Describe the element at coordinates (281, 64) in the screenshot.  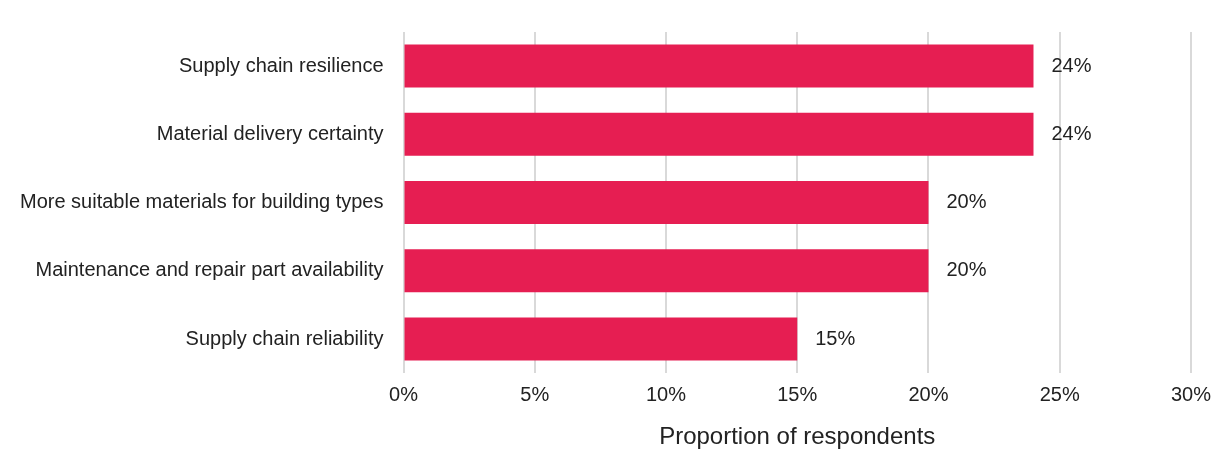
I see `y-tick-label: Supply chain resilience` at that location.